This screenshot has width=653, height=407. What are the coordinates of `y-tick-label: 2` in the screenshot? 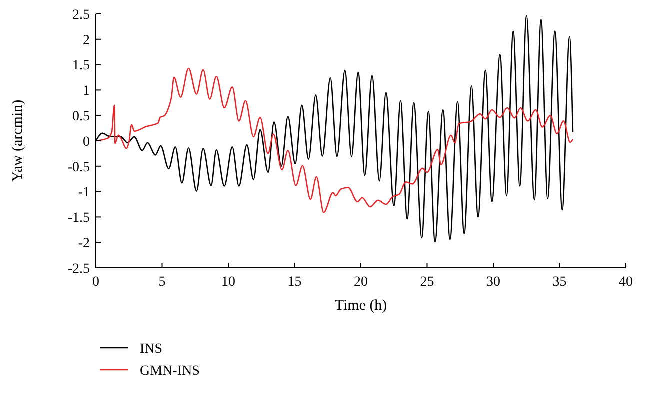 It's located at (86, 40).